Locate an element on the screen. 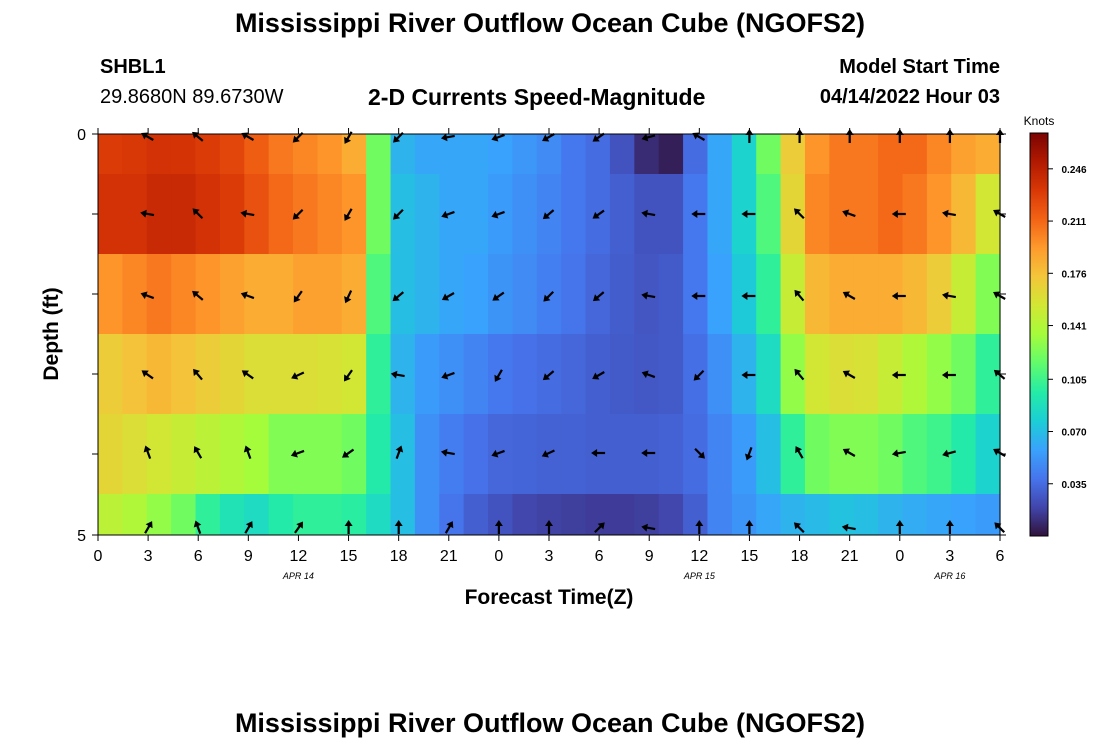 The image size is (1100, 750). colorbar-tick-label: 0.176 is located at coordinates (1073, 274).